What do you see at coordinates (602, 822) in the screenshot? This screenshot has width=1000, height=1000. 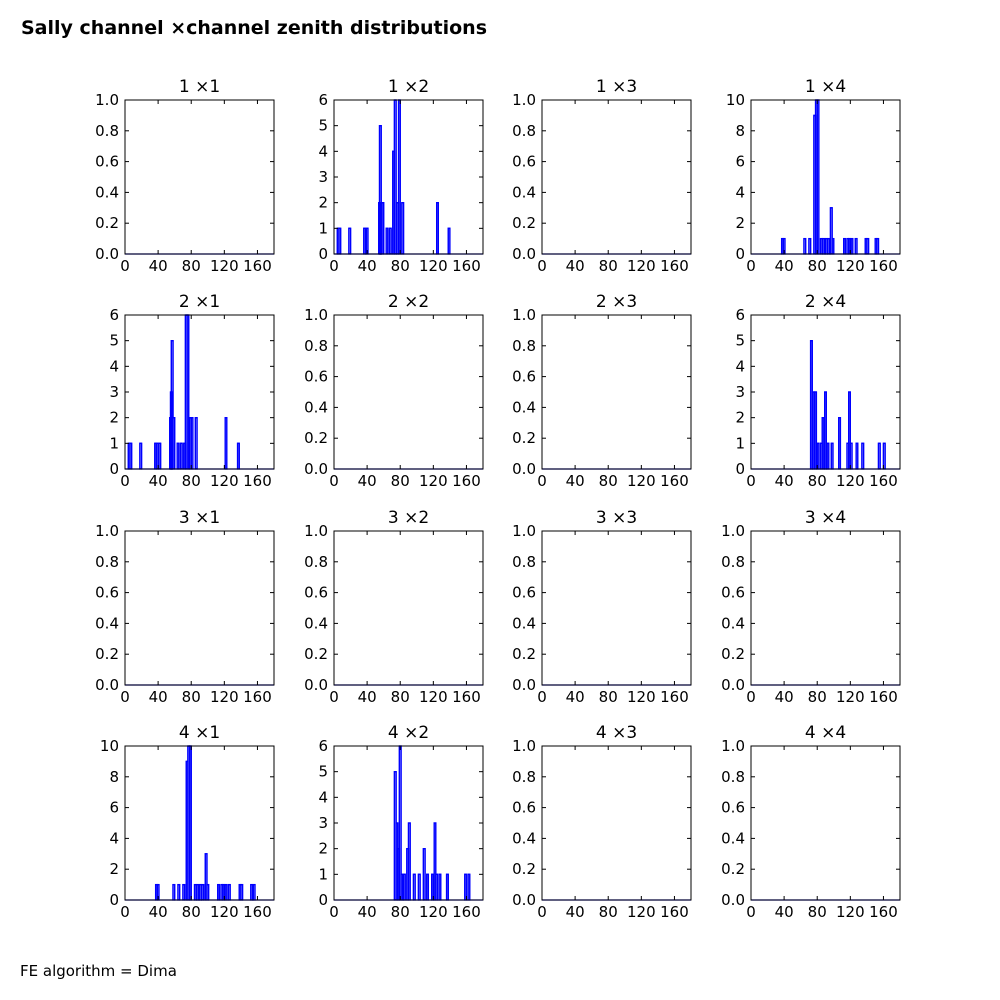 I see `subplot: 4 ×3 0.0 0.2 0.4 0.6 0.8 1.0 0 40 80 120 160` at bounding box center [602, 822].